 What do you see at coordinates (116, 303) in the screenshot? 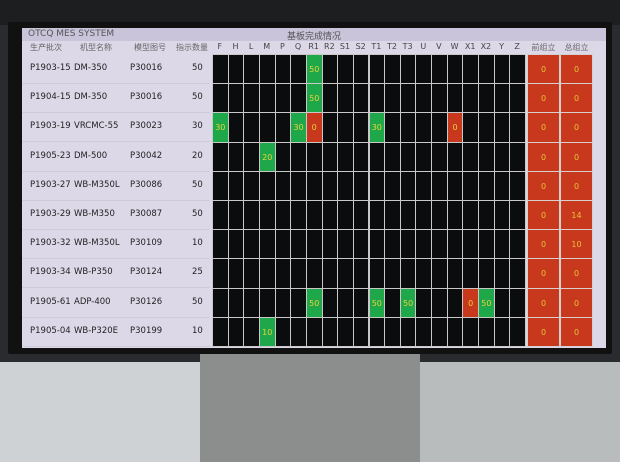
I see `table-row: P1905-61 ADP-400 P30126 50` at bounding box center [116, 303].